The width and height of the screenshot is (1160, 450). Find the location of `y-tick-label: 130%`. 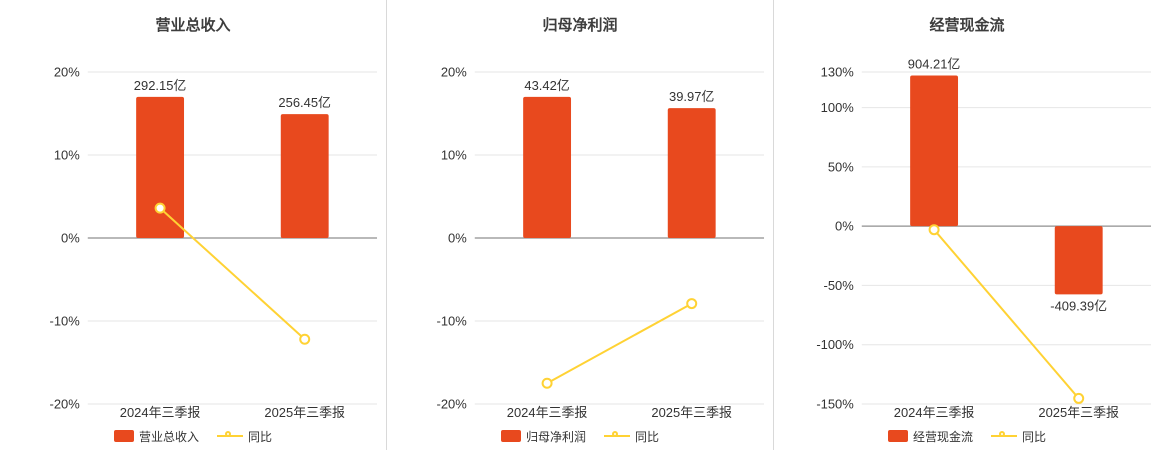

y-tick-label: 130% is located at coordinates (838, 71).